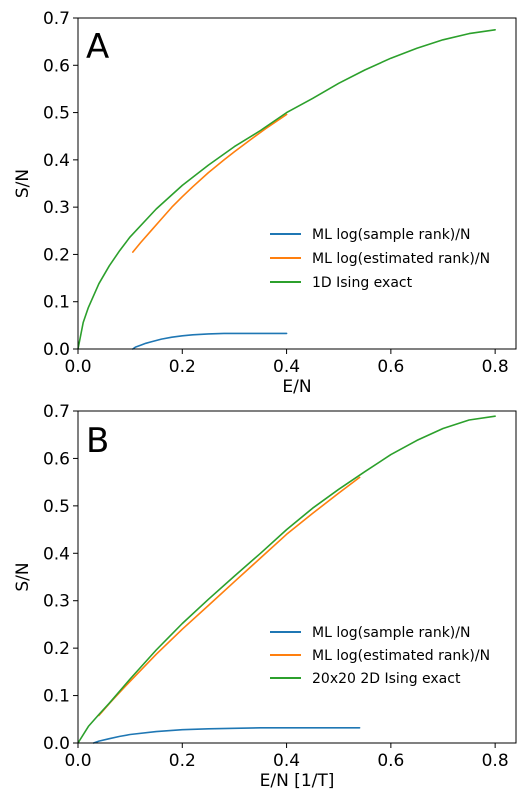 The height and width of the screenshot is (798, 529). What do you see at coordinates (182, 367) in the screenshot?
I see `panel-a-x-tick-label: 0.2` at bounding box center [182, 367].